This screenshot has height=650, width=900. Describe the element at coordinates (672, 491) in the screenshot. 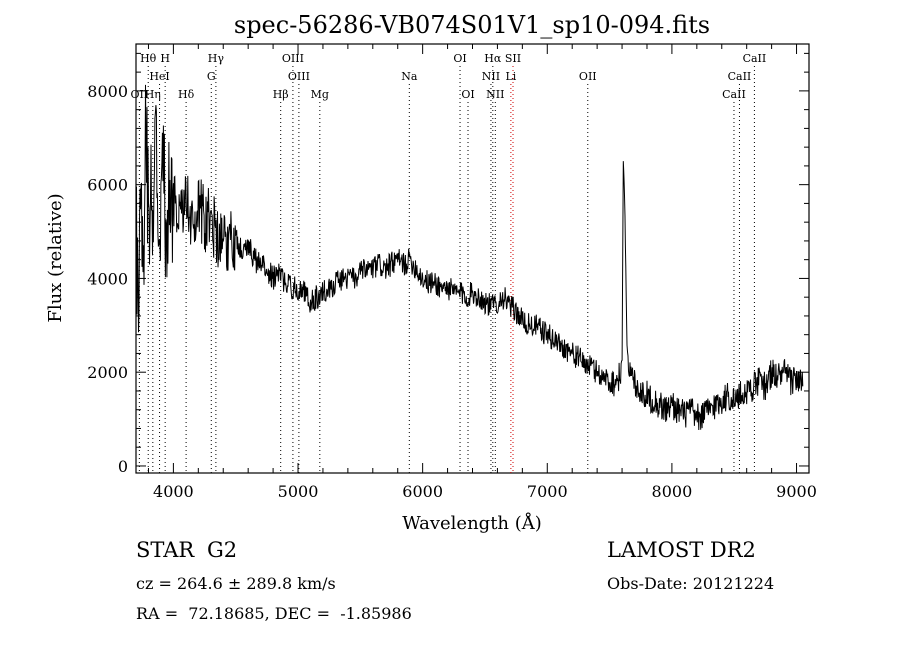

I see `x-tick-label: 8000` at that location.